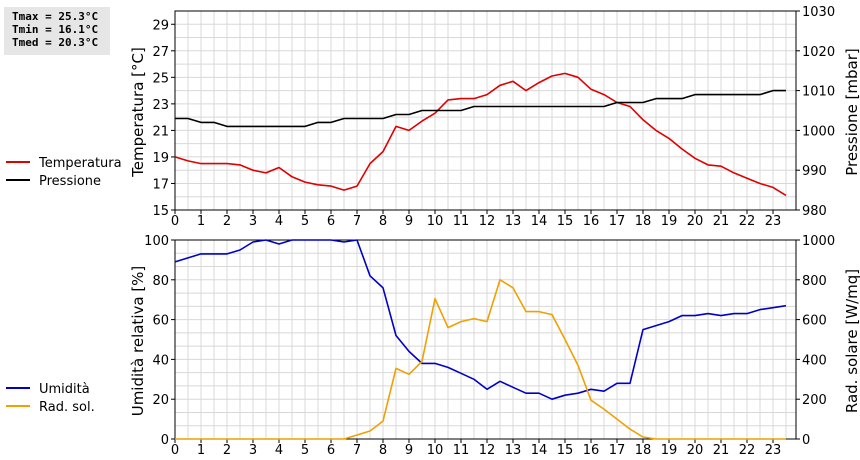 The height and width of the screenshot is (460, 860). Describe the element at coordinates (565, 221) in the screenshot. I see `chart1-x-tick-label: 15` at that location.